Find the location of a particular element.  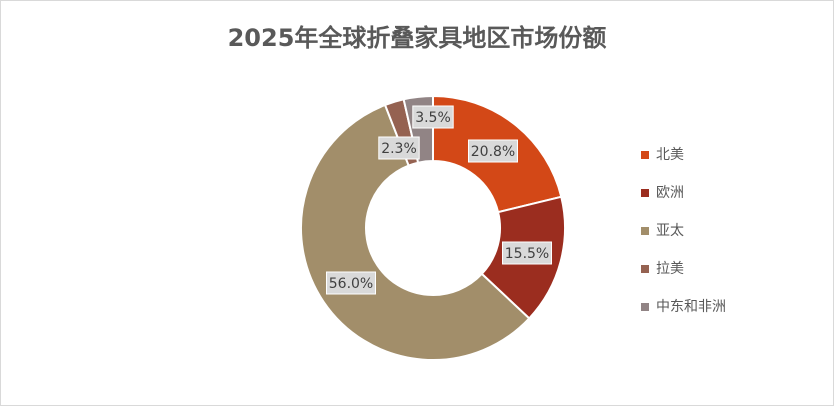

legend-label: 中东和非洲 is located at coordinates (691, 307).